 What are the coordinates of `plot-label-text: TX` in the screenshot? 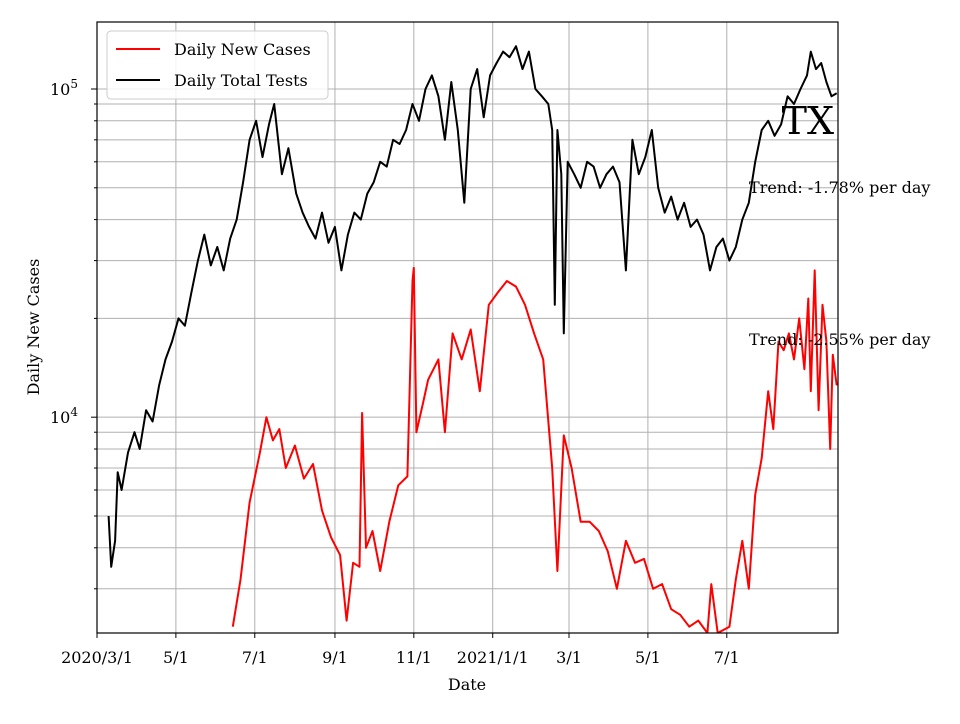 It's located at (808, 121).